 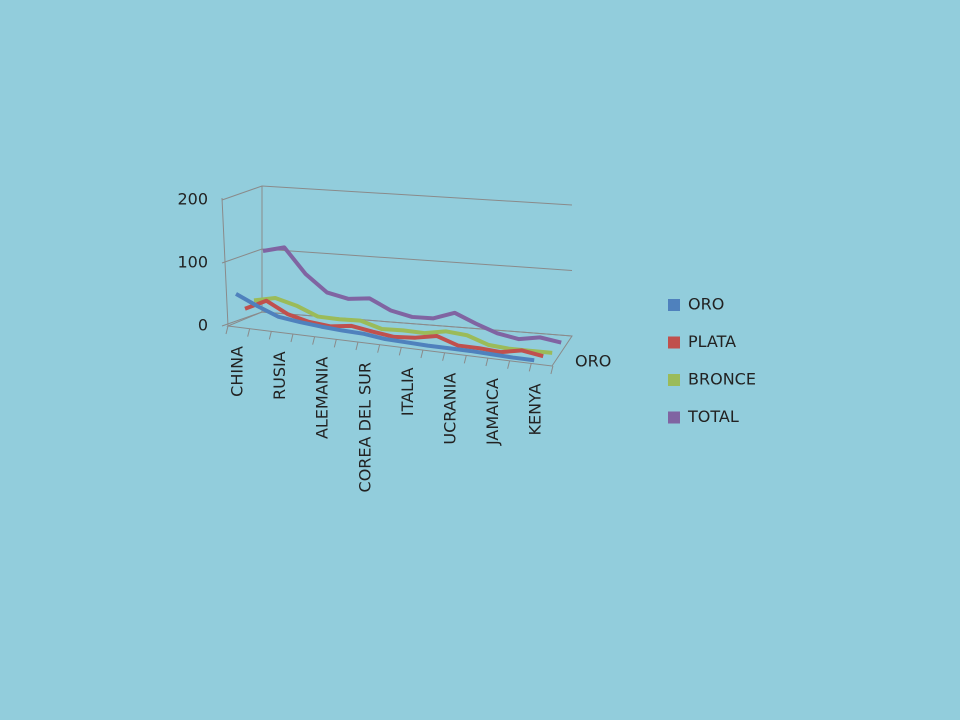 I want to click on x-tick-label: ALEMANIA, so click(x=322, y=398).